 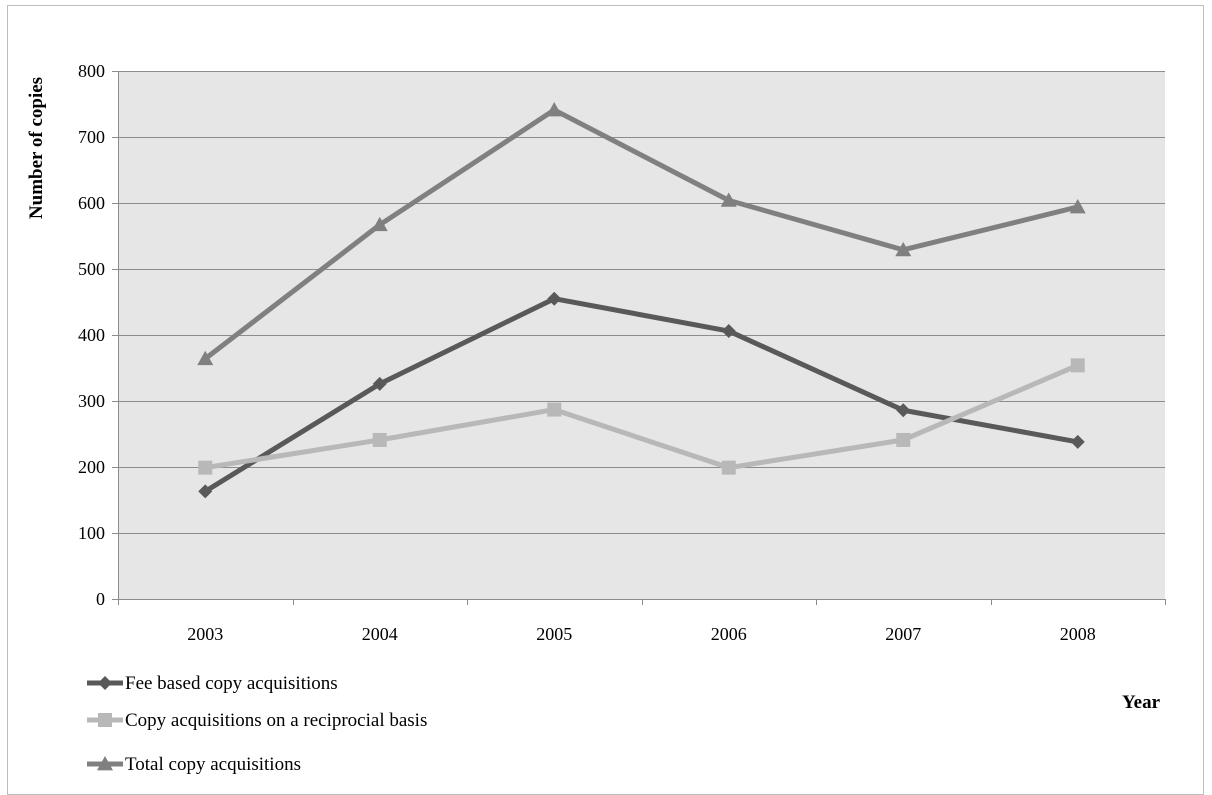 I want to click on x-tick-label-2004: 2004, so click(x=380, y=634).